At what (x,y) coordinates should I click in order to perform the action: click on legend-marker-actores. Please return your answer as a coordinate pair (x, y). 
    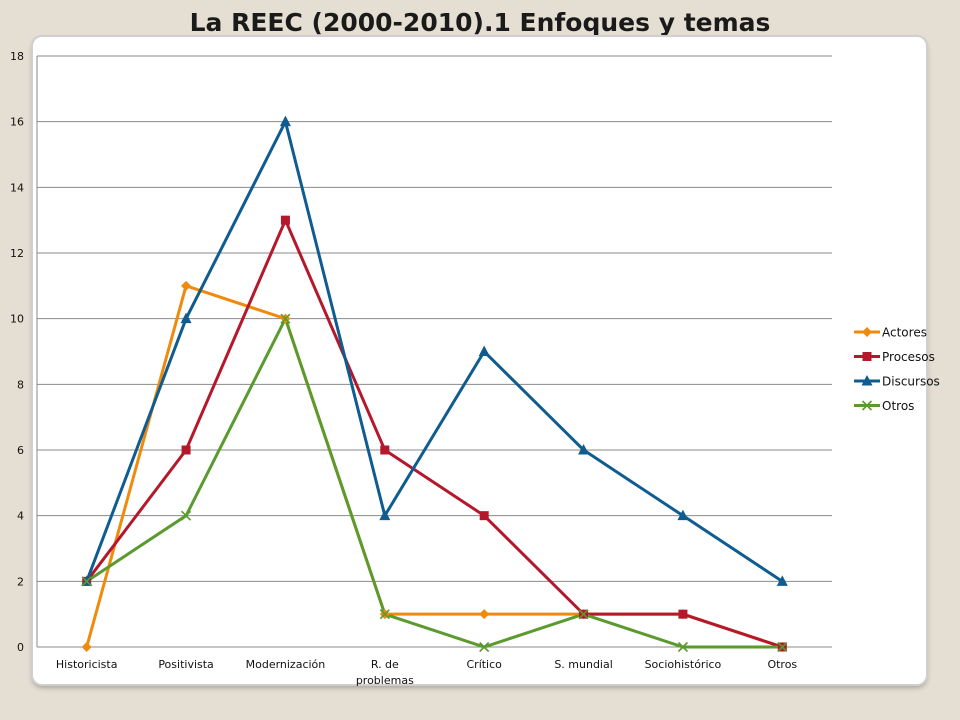
    Looking at the image, I should click on (867, 332).